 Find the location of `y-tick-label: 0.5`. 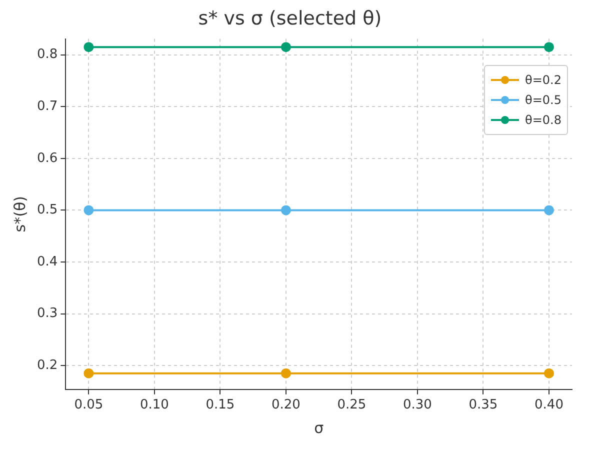

y-tick-label: 0.5 is located at coordinates (47, 210).